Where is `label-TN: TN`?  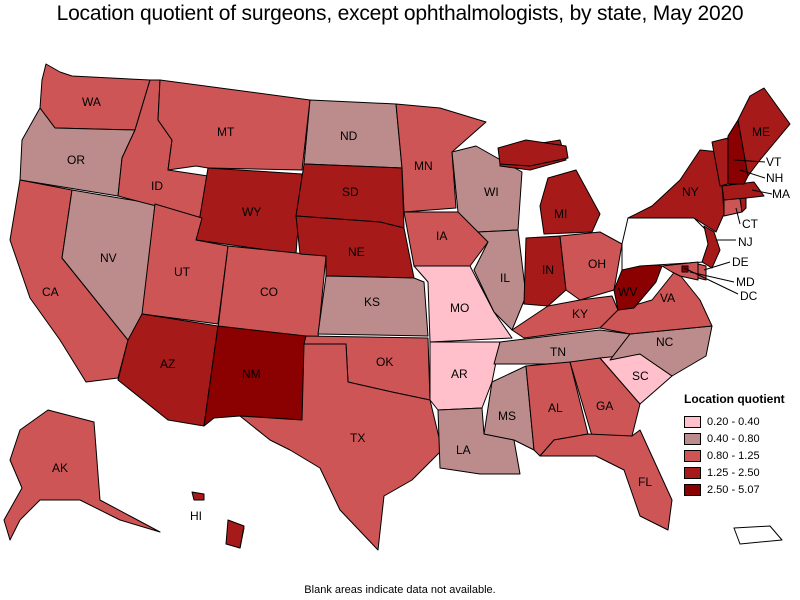 label-TN: TN is located at coordinates (558, 352).